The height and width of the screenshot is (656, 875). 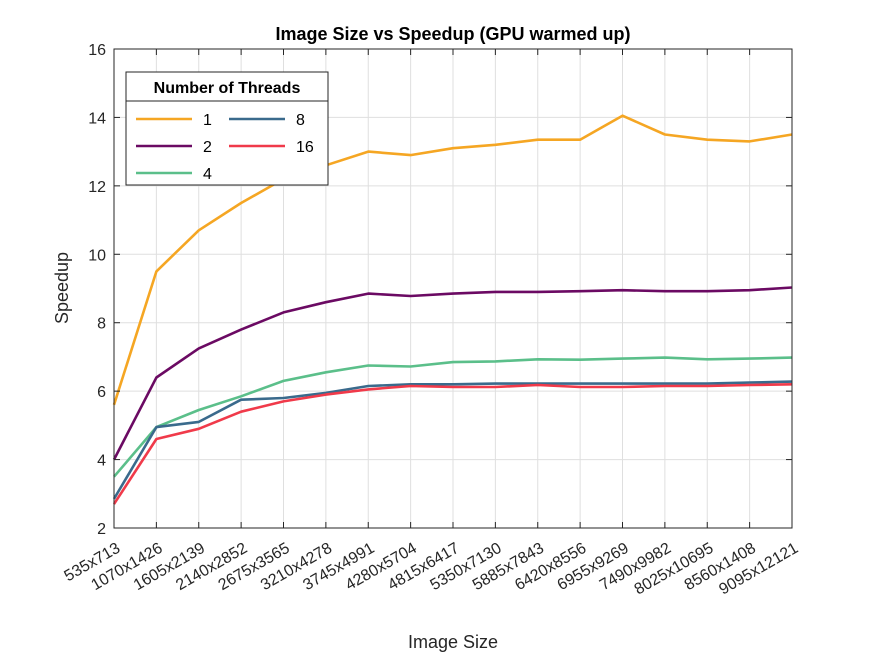 I want to click on y-tick-label: 14, so click(x=97, y=118).